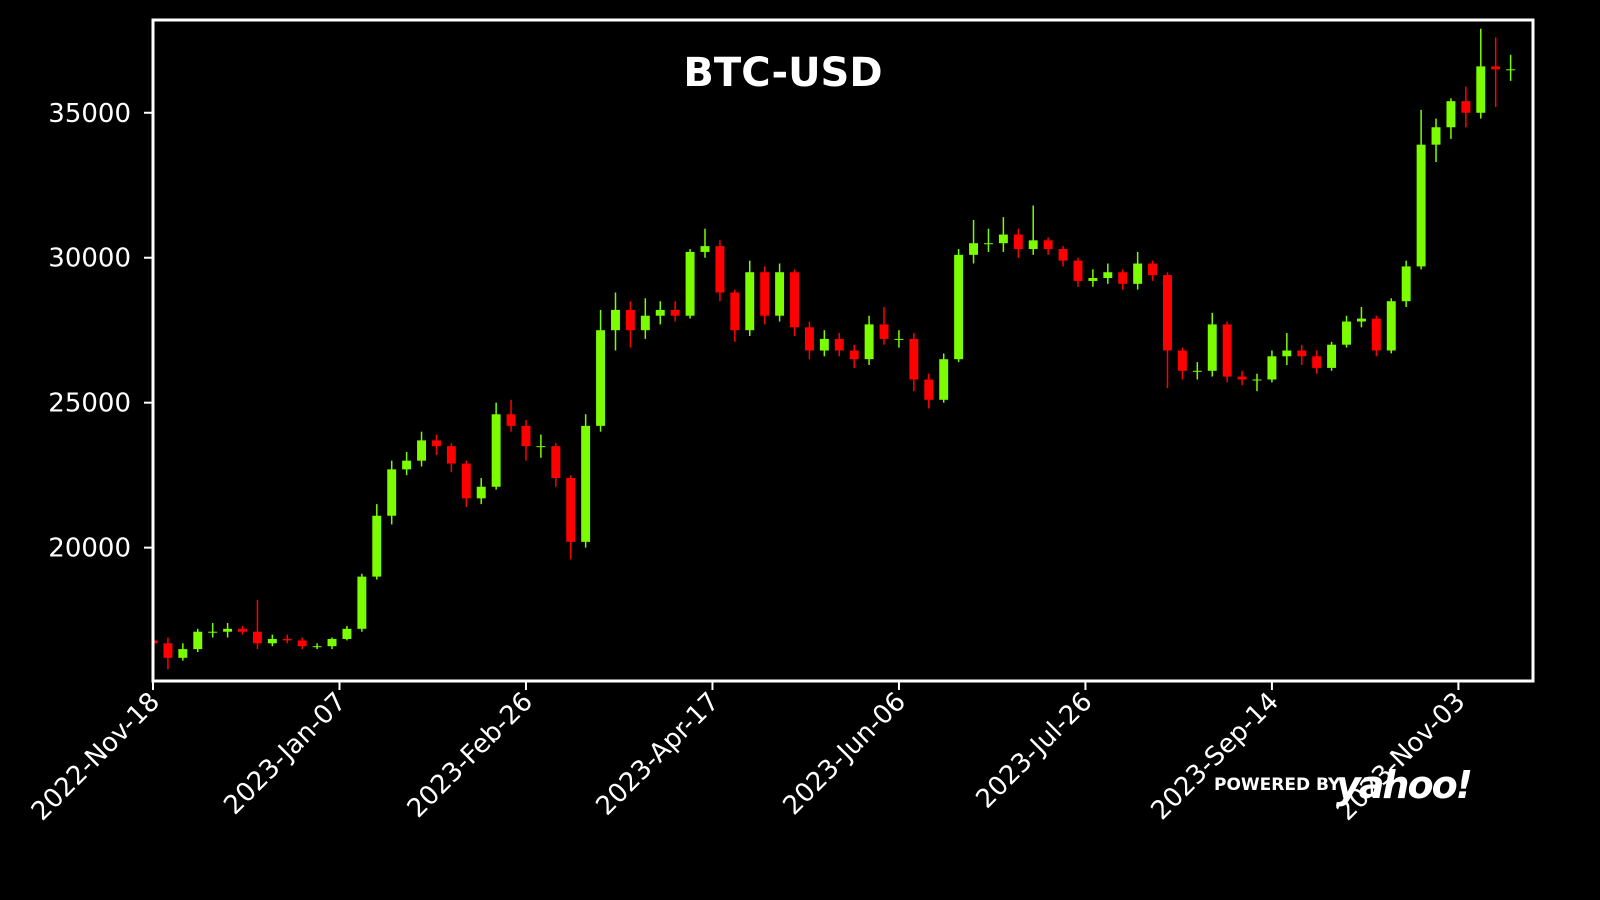 Image resolution: width=1600 pixels, height=900 pixels. Describe the element at coordinates (89, 114) in the screenshot. I see `y-tick-label: 35000` at that location.